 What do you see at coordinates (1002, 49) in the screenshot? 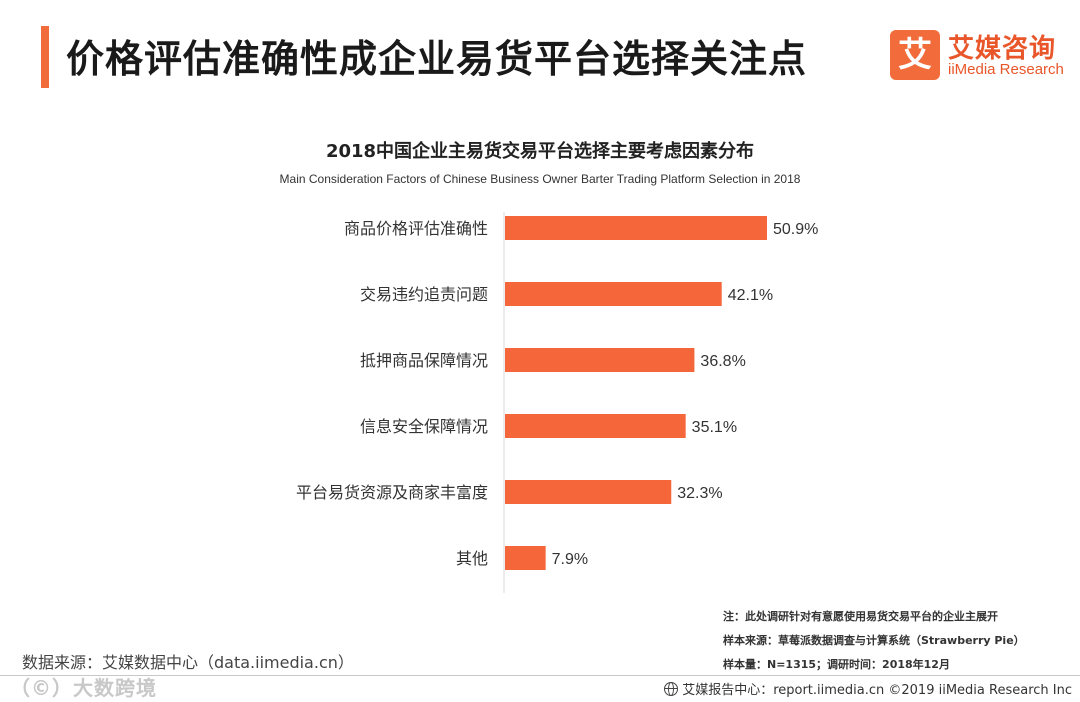
I see `logo-cn-text: 艾媒咨询` at bounding box center [1002, 49].